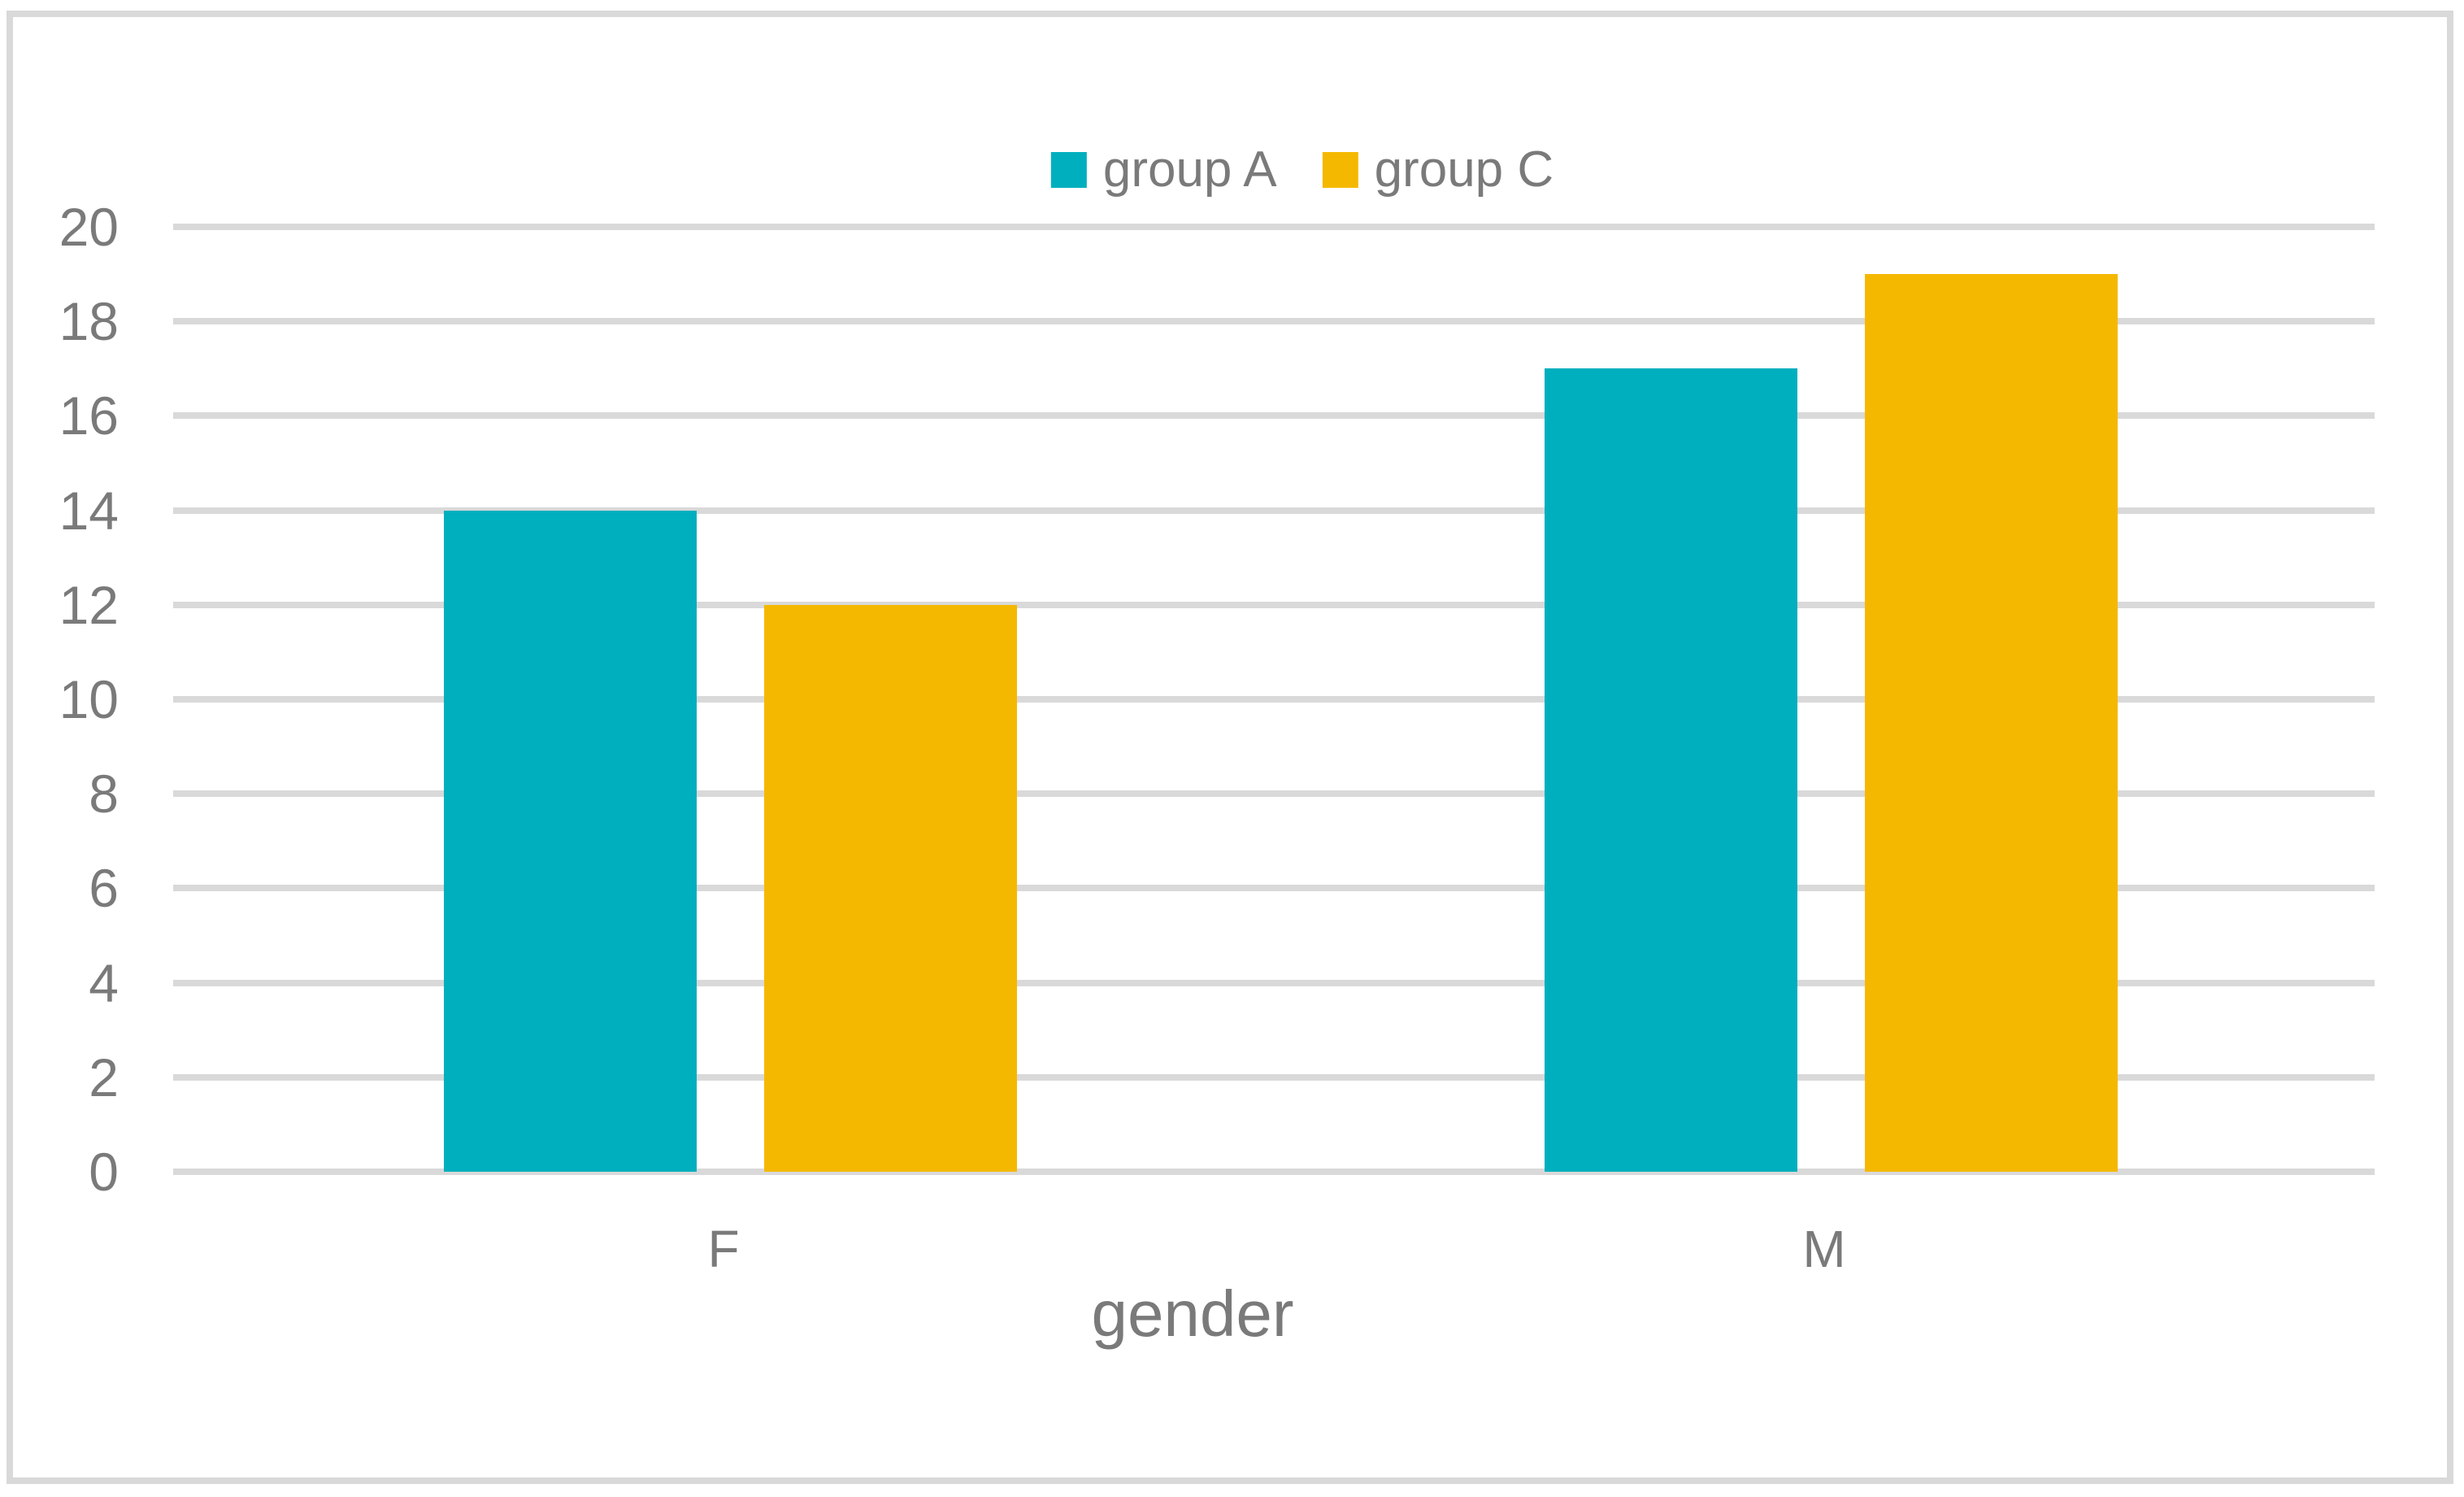 The image size is (2464, 1497). Describe the element at coordinates (1302, 169) in the screenshot. I see `legend: group A group C` at that location.